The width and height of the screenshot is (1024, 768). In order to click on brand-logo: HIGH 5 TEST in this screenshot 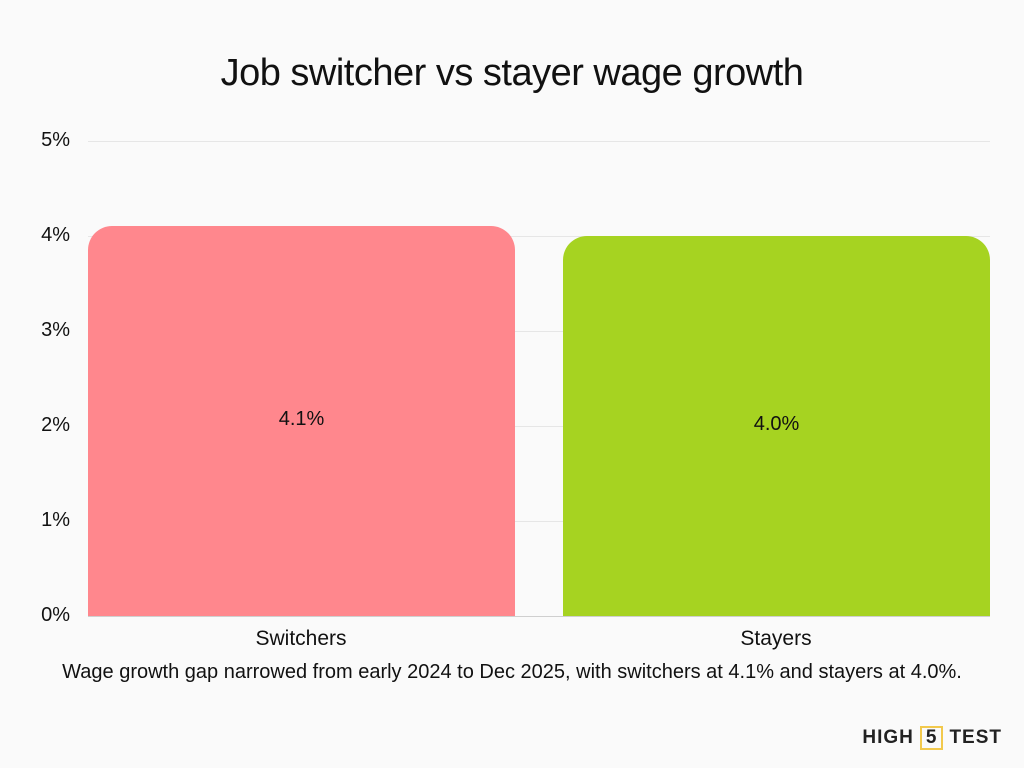, I will do `click(932, 738)`.